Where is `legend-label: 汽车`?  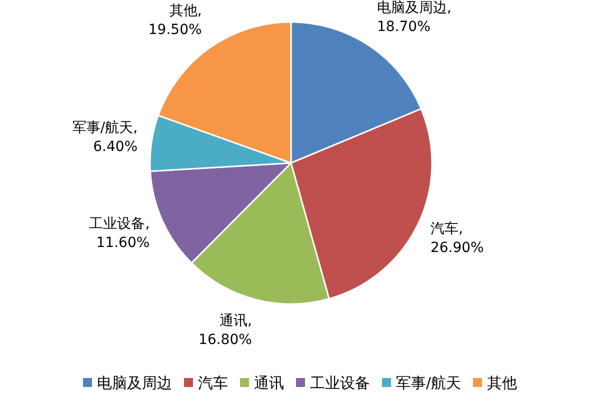
legend-label: 汽车 is located at coordinates (212, 383).